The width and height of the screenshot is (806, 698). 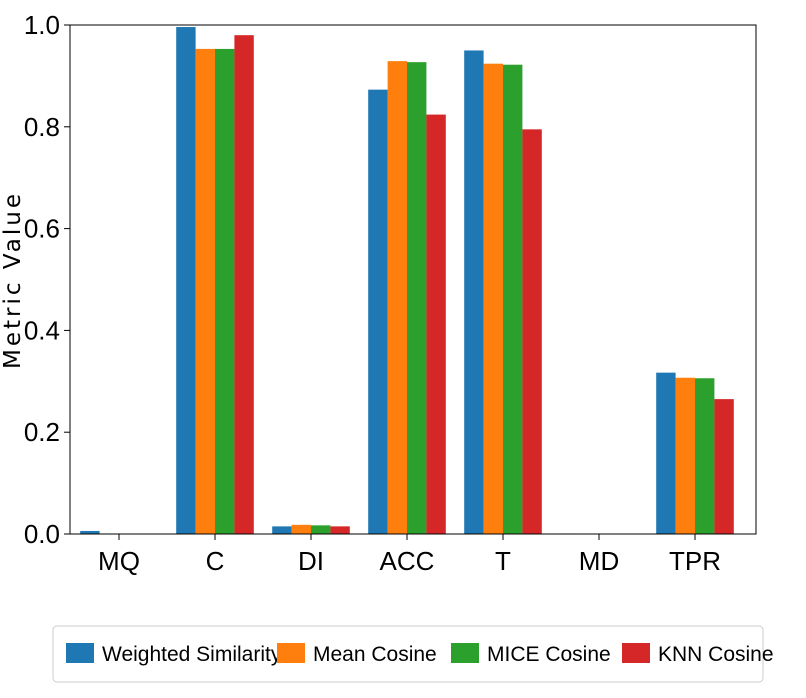 I want to click on bar-tpr-weighted-similarity, so click(x=666, y=453).